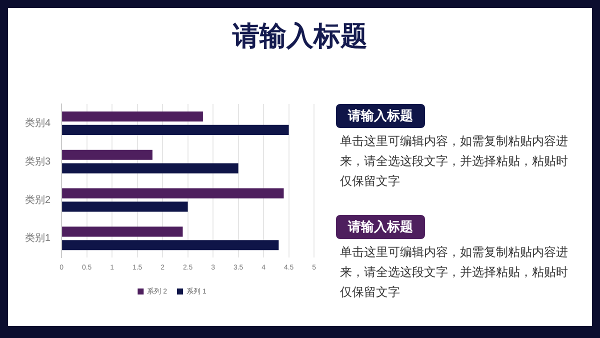 The image size is (600, 338). What do you see at coordinates (38, 238) in the screenshot?
I see `y-tick-label: 类别1` at bounding box center [38, 238].